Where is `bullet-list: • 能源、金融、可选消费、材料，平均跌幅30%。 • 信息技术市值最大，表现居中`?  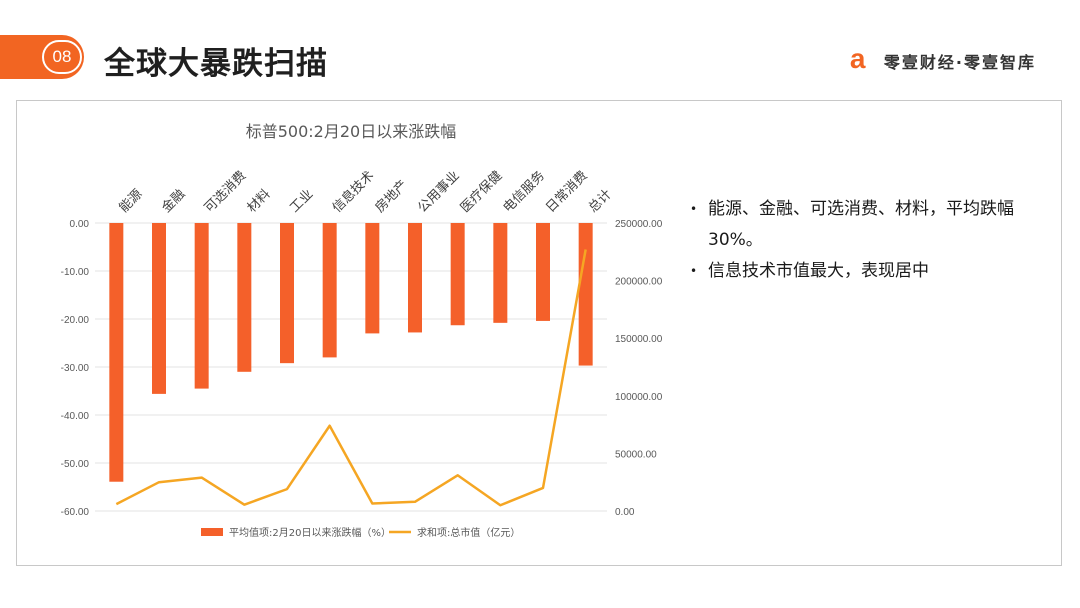
bullet-list: • 能源、金融、可选消费、材料，平均跌幅30%。 • 信息技术市值最大，表现居中 is located at coordinates (870, 240).